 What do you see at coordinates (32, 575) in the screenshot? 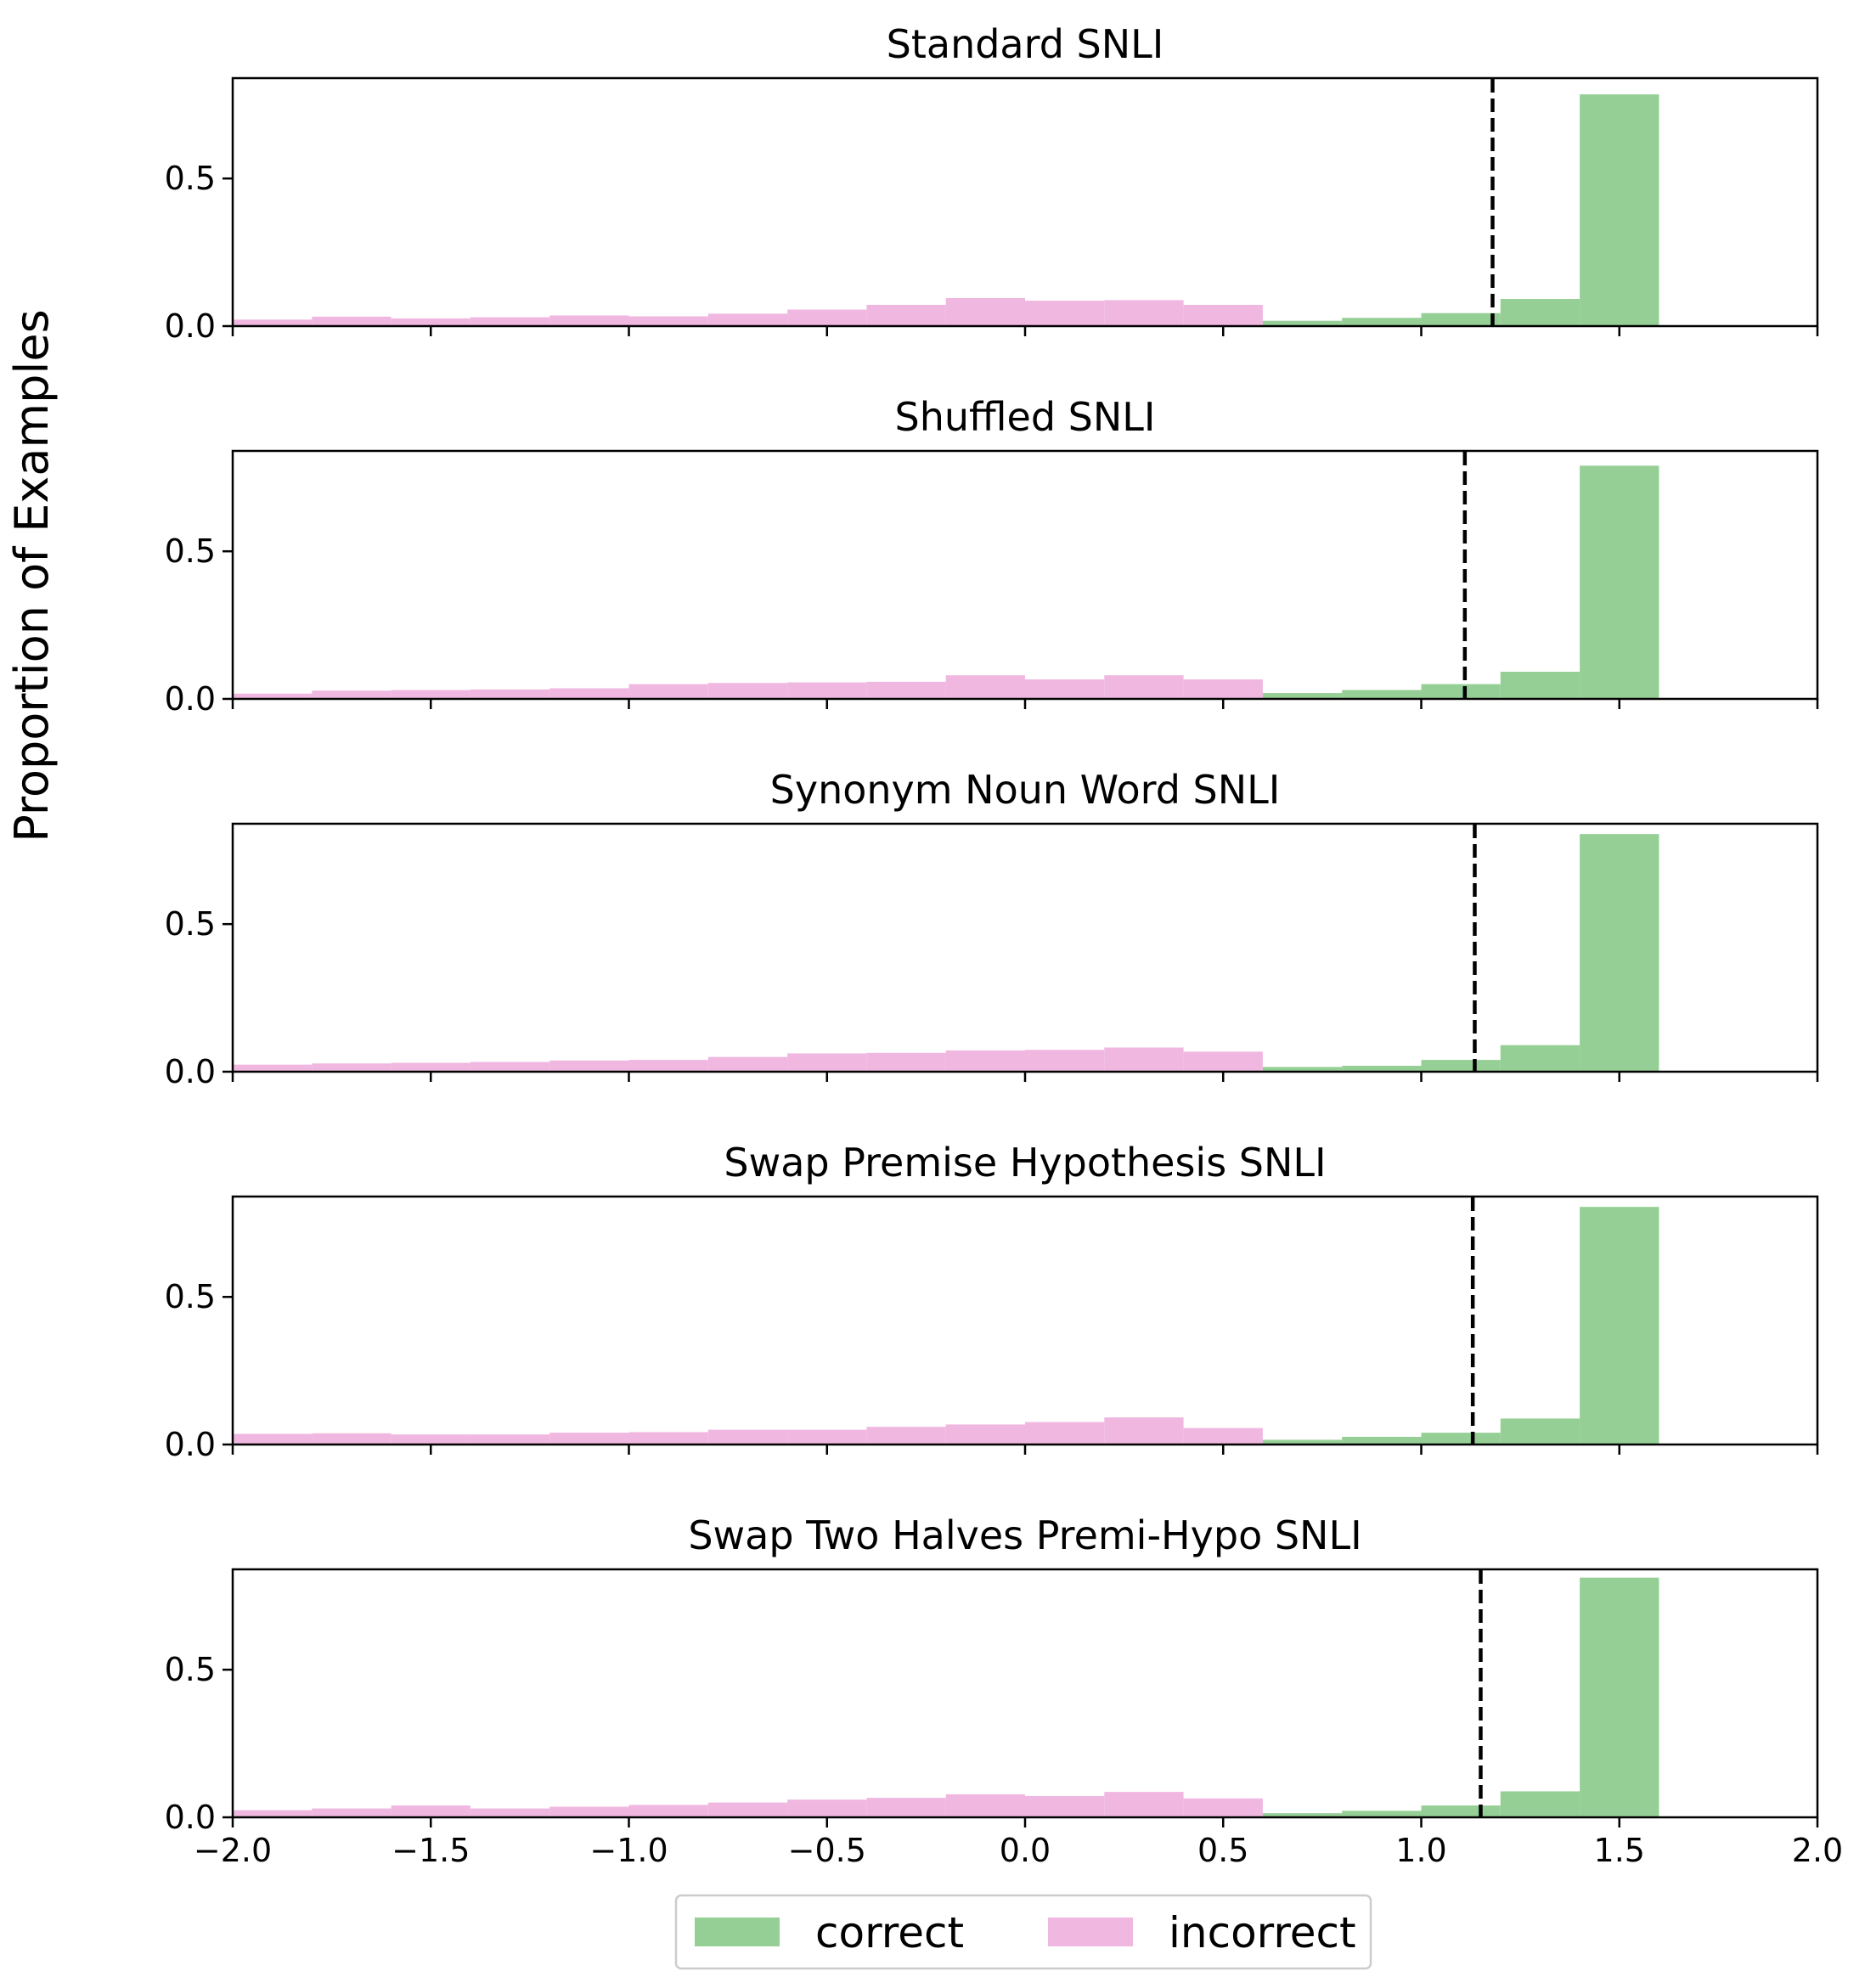
I see `y-axis-label: Proportion of Examples` at bounding box center [32, 575].